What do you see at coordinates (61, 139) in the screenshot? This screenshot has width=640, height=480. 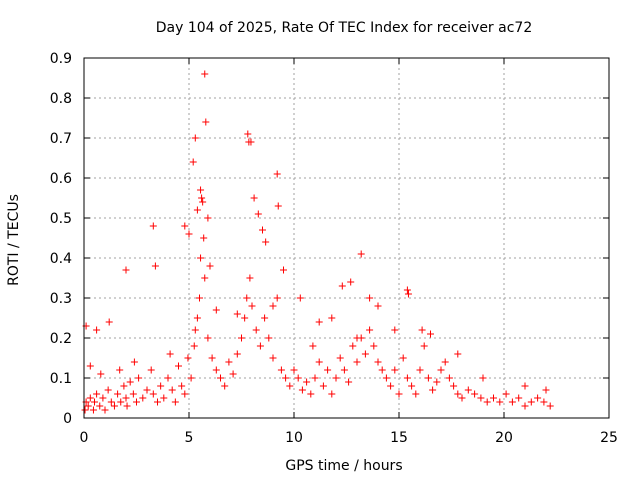 I see `y-tick-label: 0.7` at bounding box center [61, 139].